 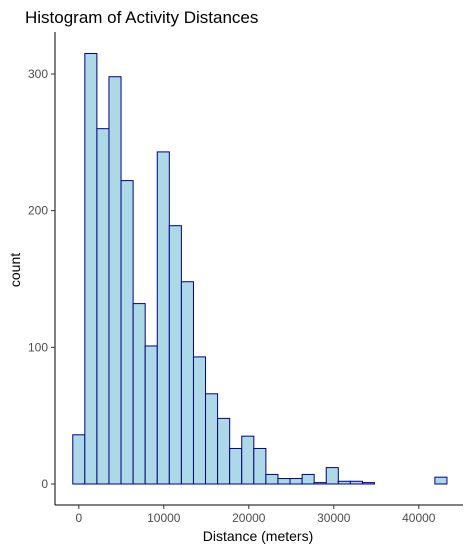 I want to click on x-tick-label: 30000, so click(x=334, y=518).